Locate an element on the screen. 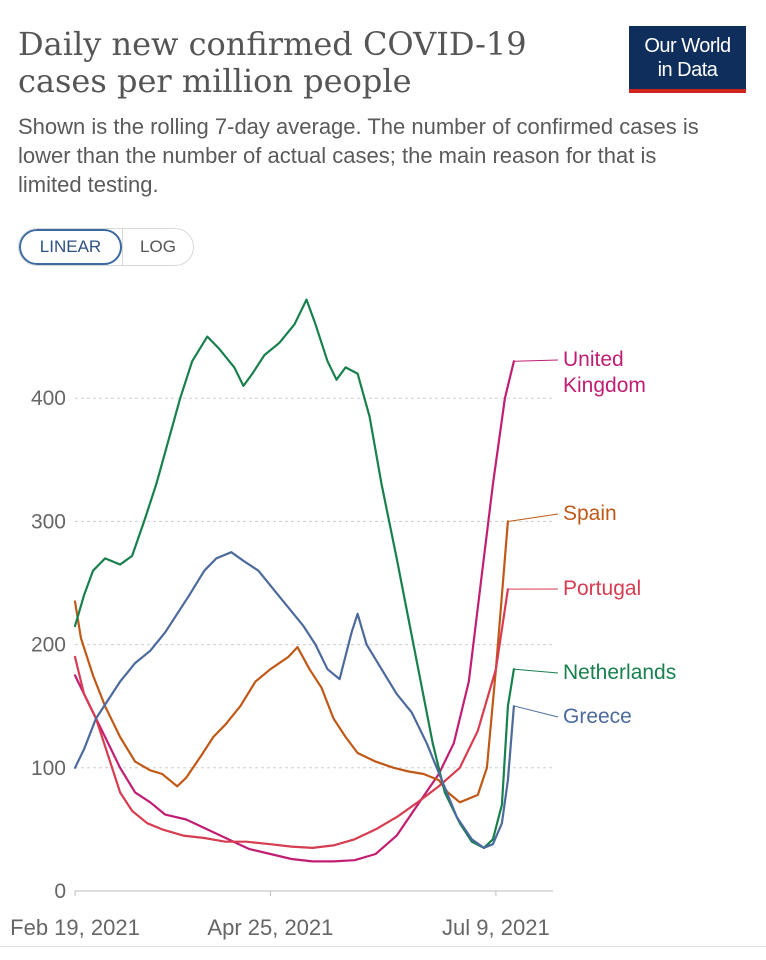 Image resolution: width=766 pixels, height=960 pixels. label-connector-greece is located at coordinates (536, 711).